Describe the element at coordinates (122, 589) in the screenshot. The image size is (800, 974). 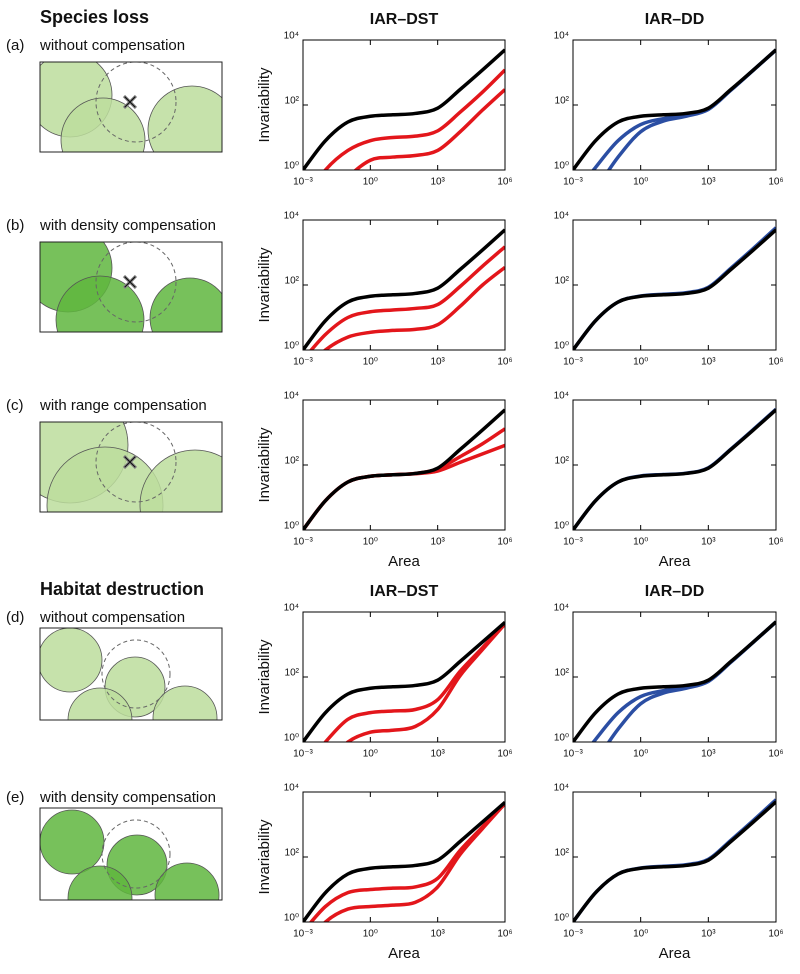
I see `section-title: Habitat destruction` at that location.